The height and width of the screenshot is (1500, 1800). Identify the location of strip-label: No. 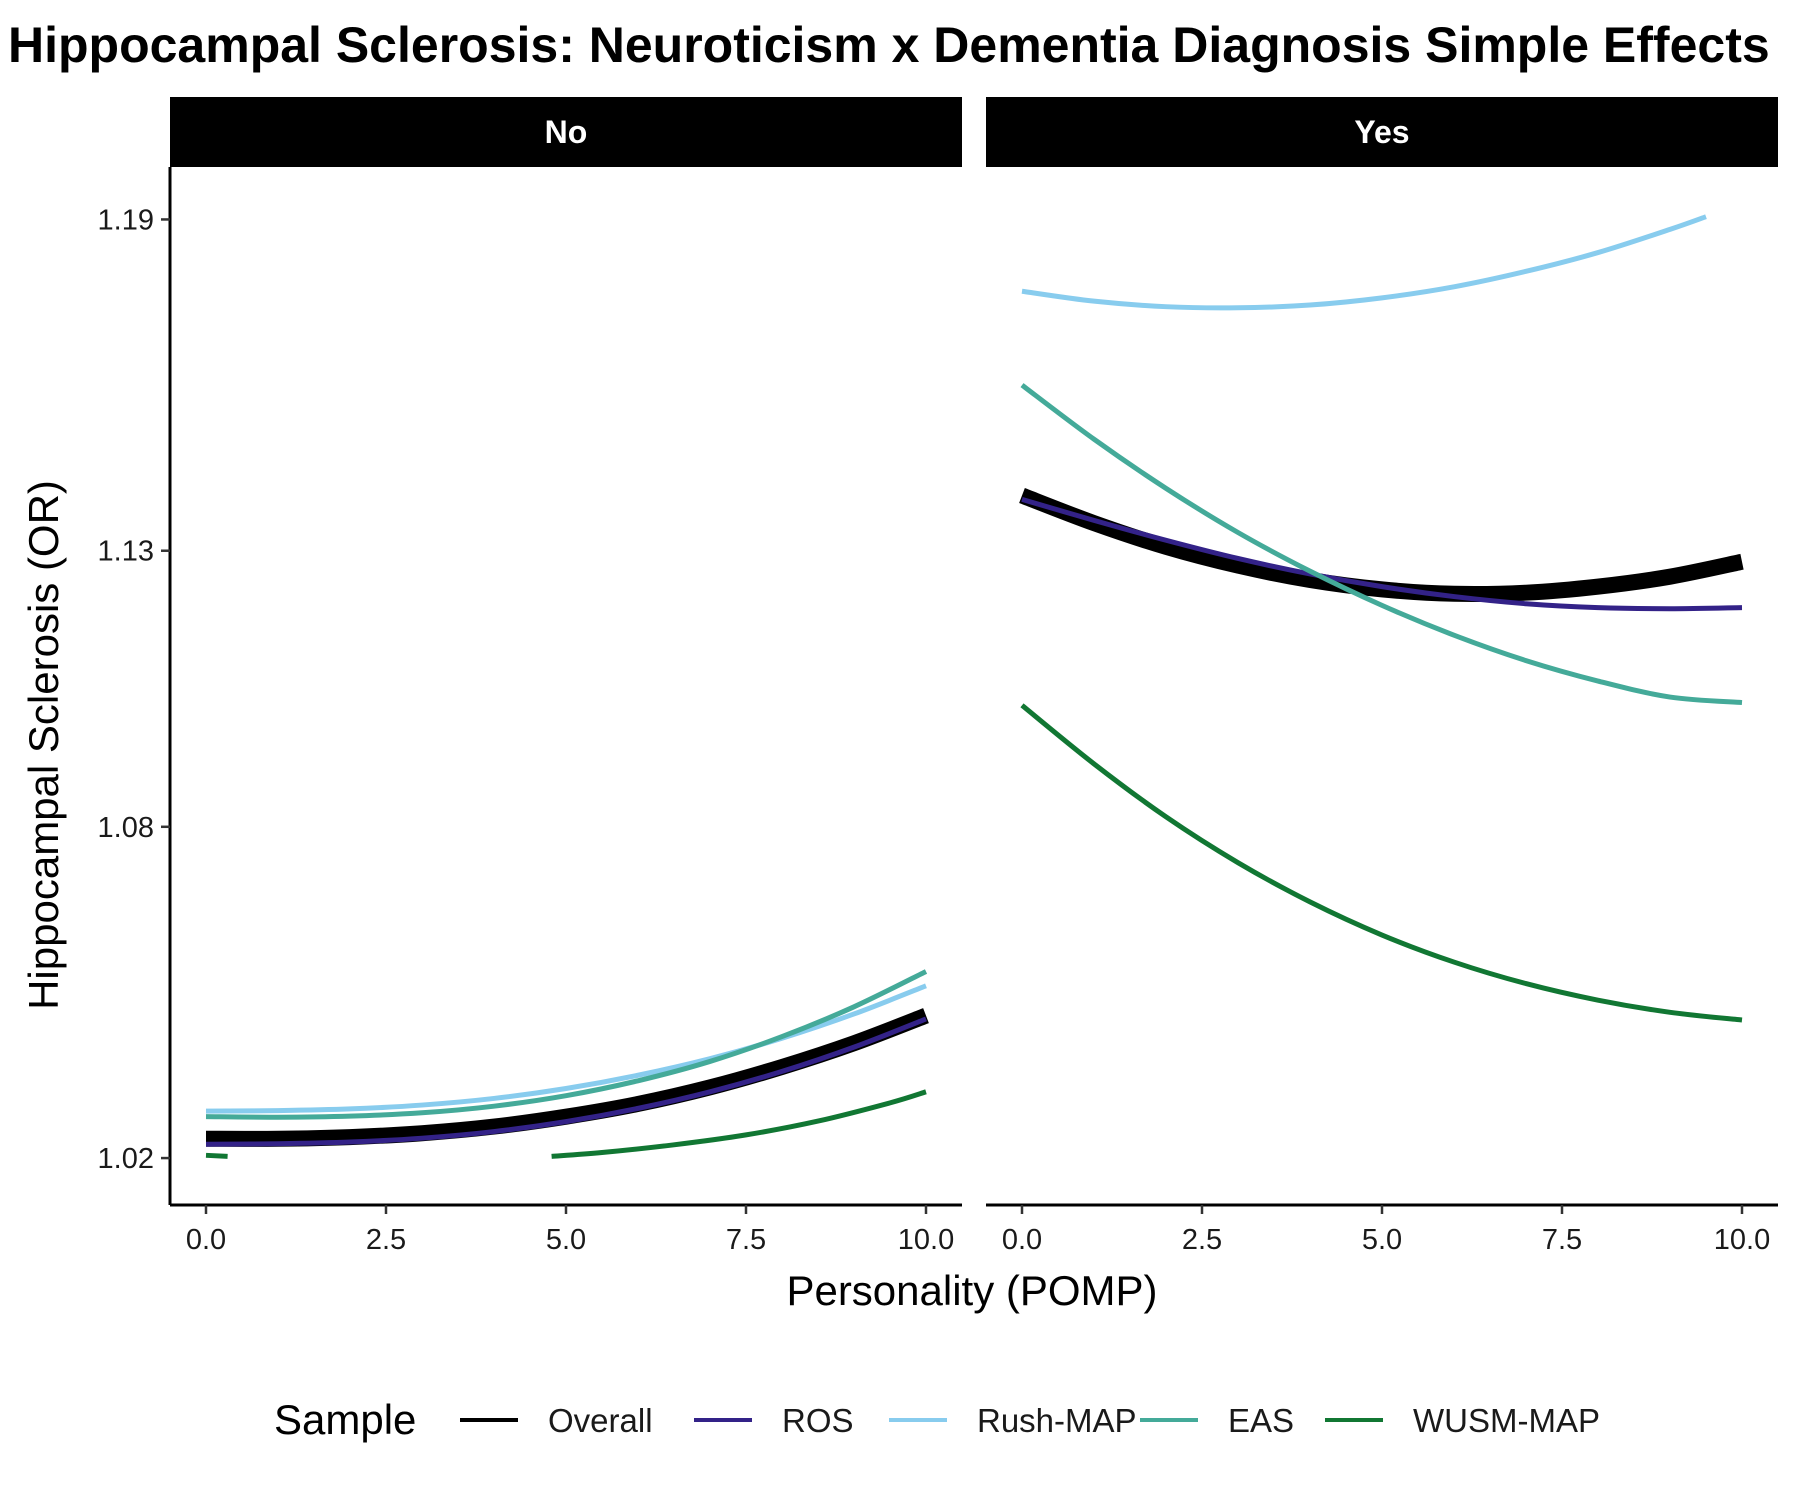
(566, 132).